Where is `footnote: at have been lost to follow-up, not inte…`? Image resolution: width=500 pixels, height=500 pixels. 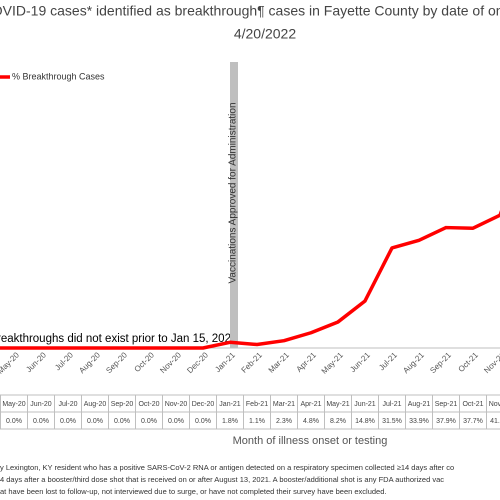 footnote: at have been lost to follow-up, not inte… is located at coordinates (193, 491).